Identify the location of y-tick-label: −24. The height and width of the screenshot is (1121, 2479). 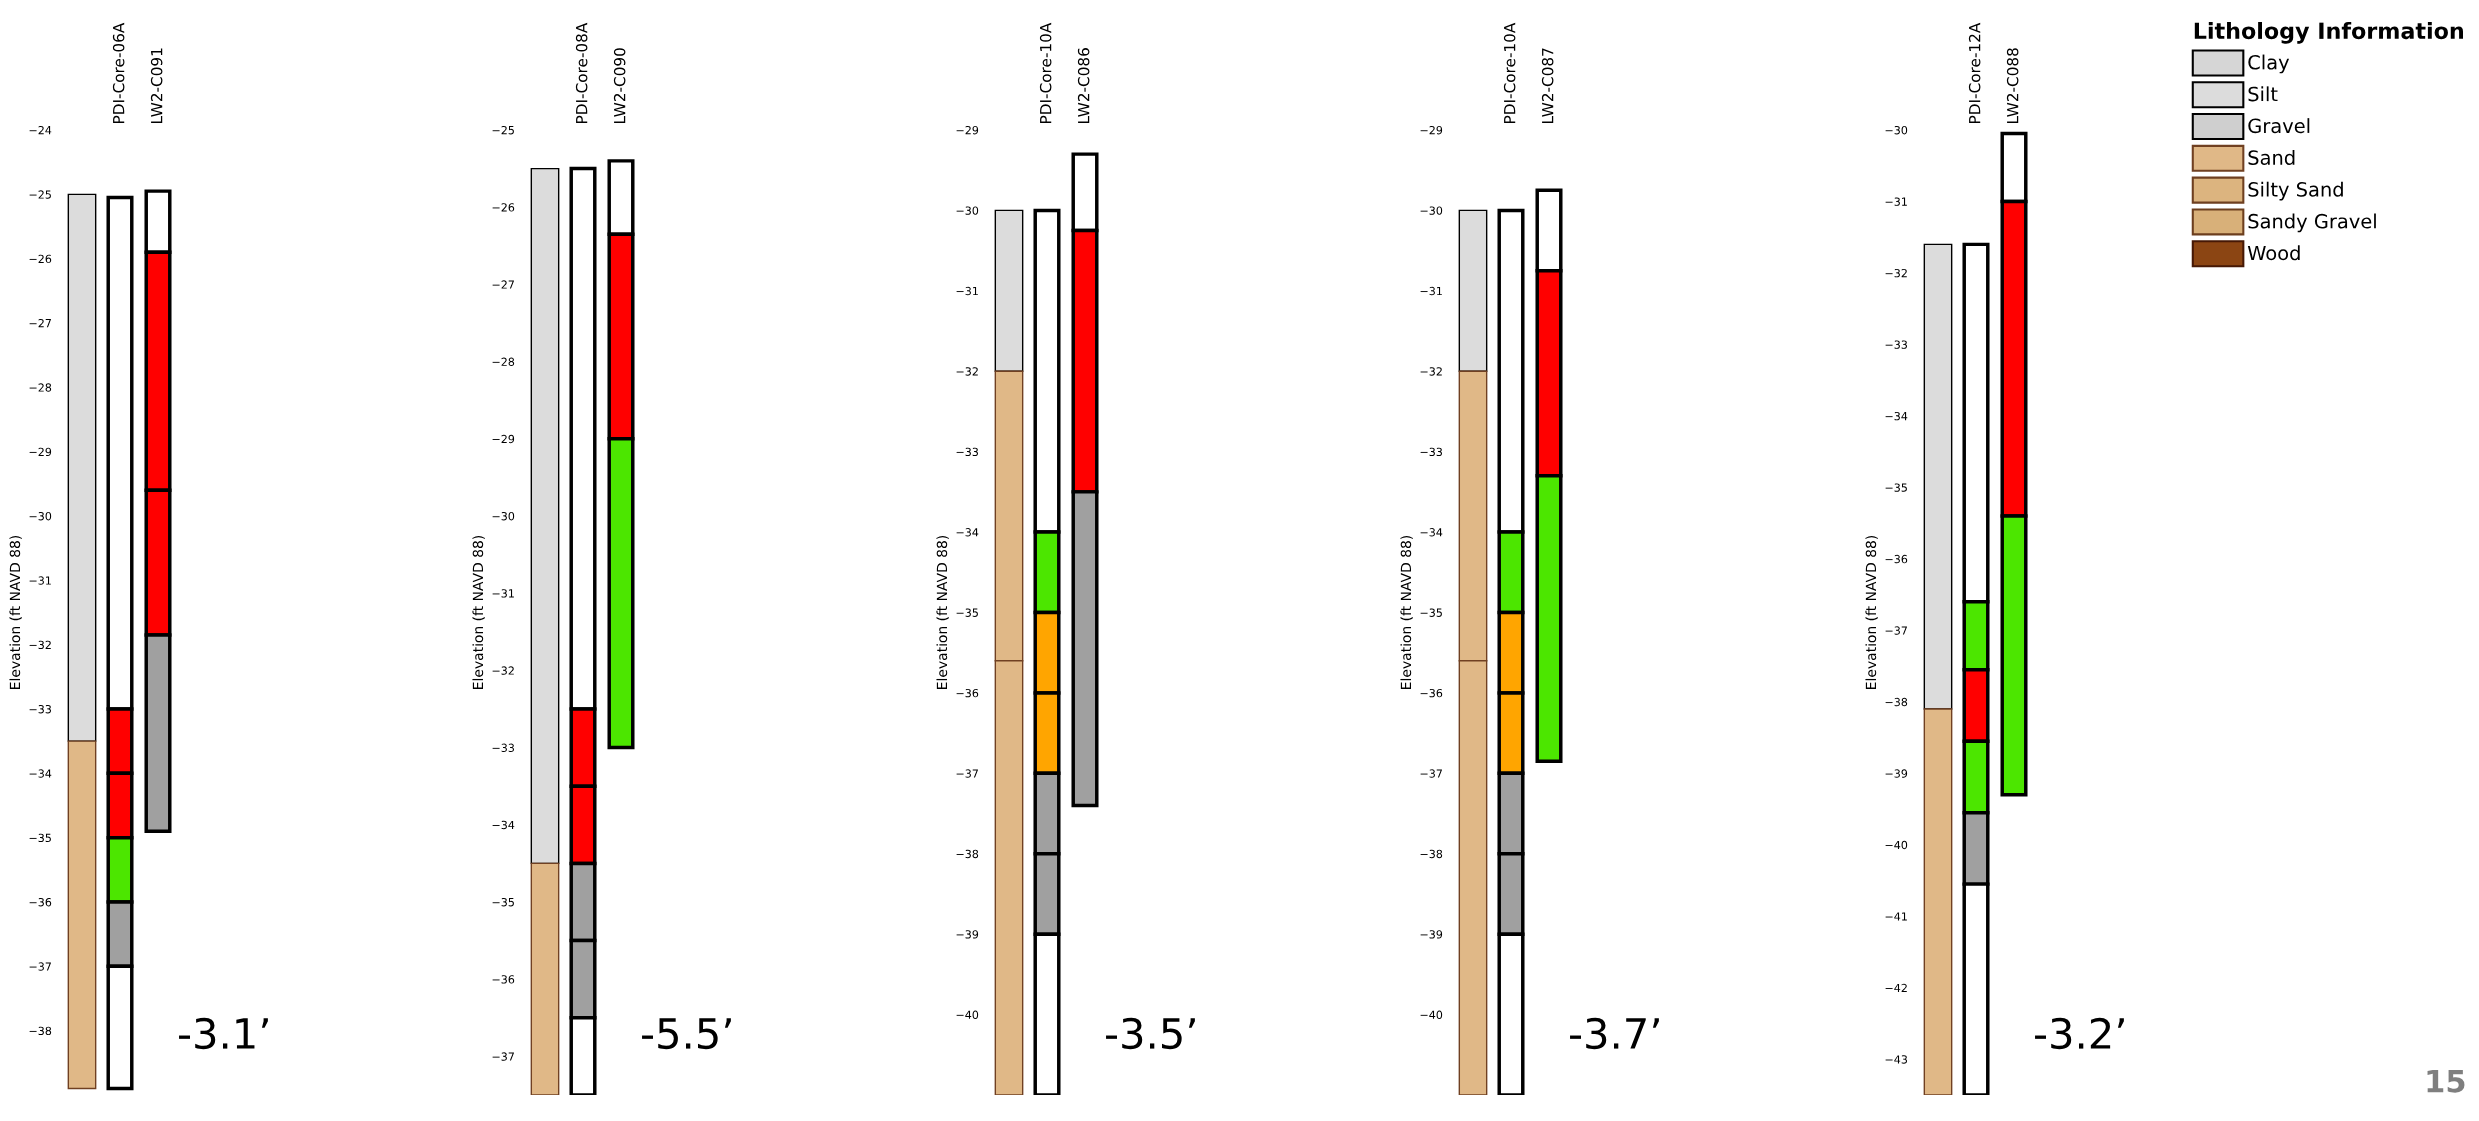
(40, 130).